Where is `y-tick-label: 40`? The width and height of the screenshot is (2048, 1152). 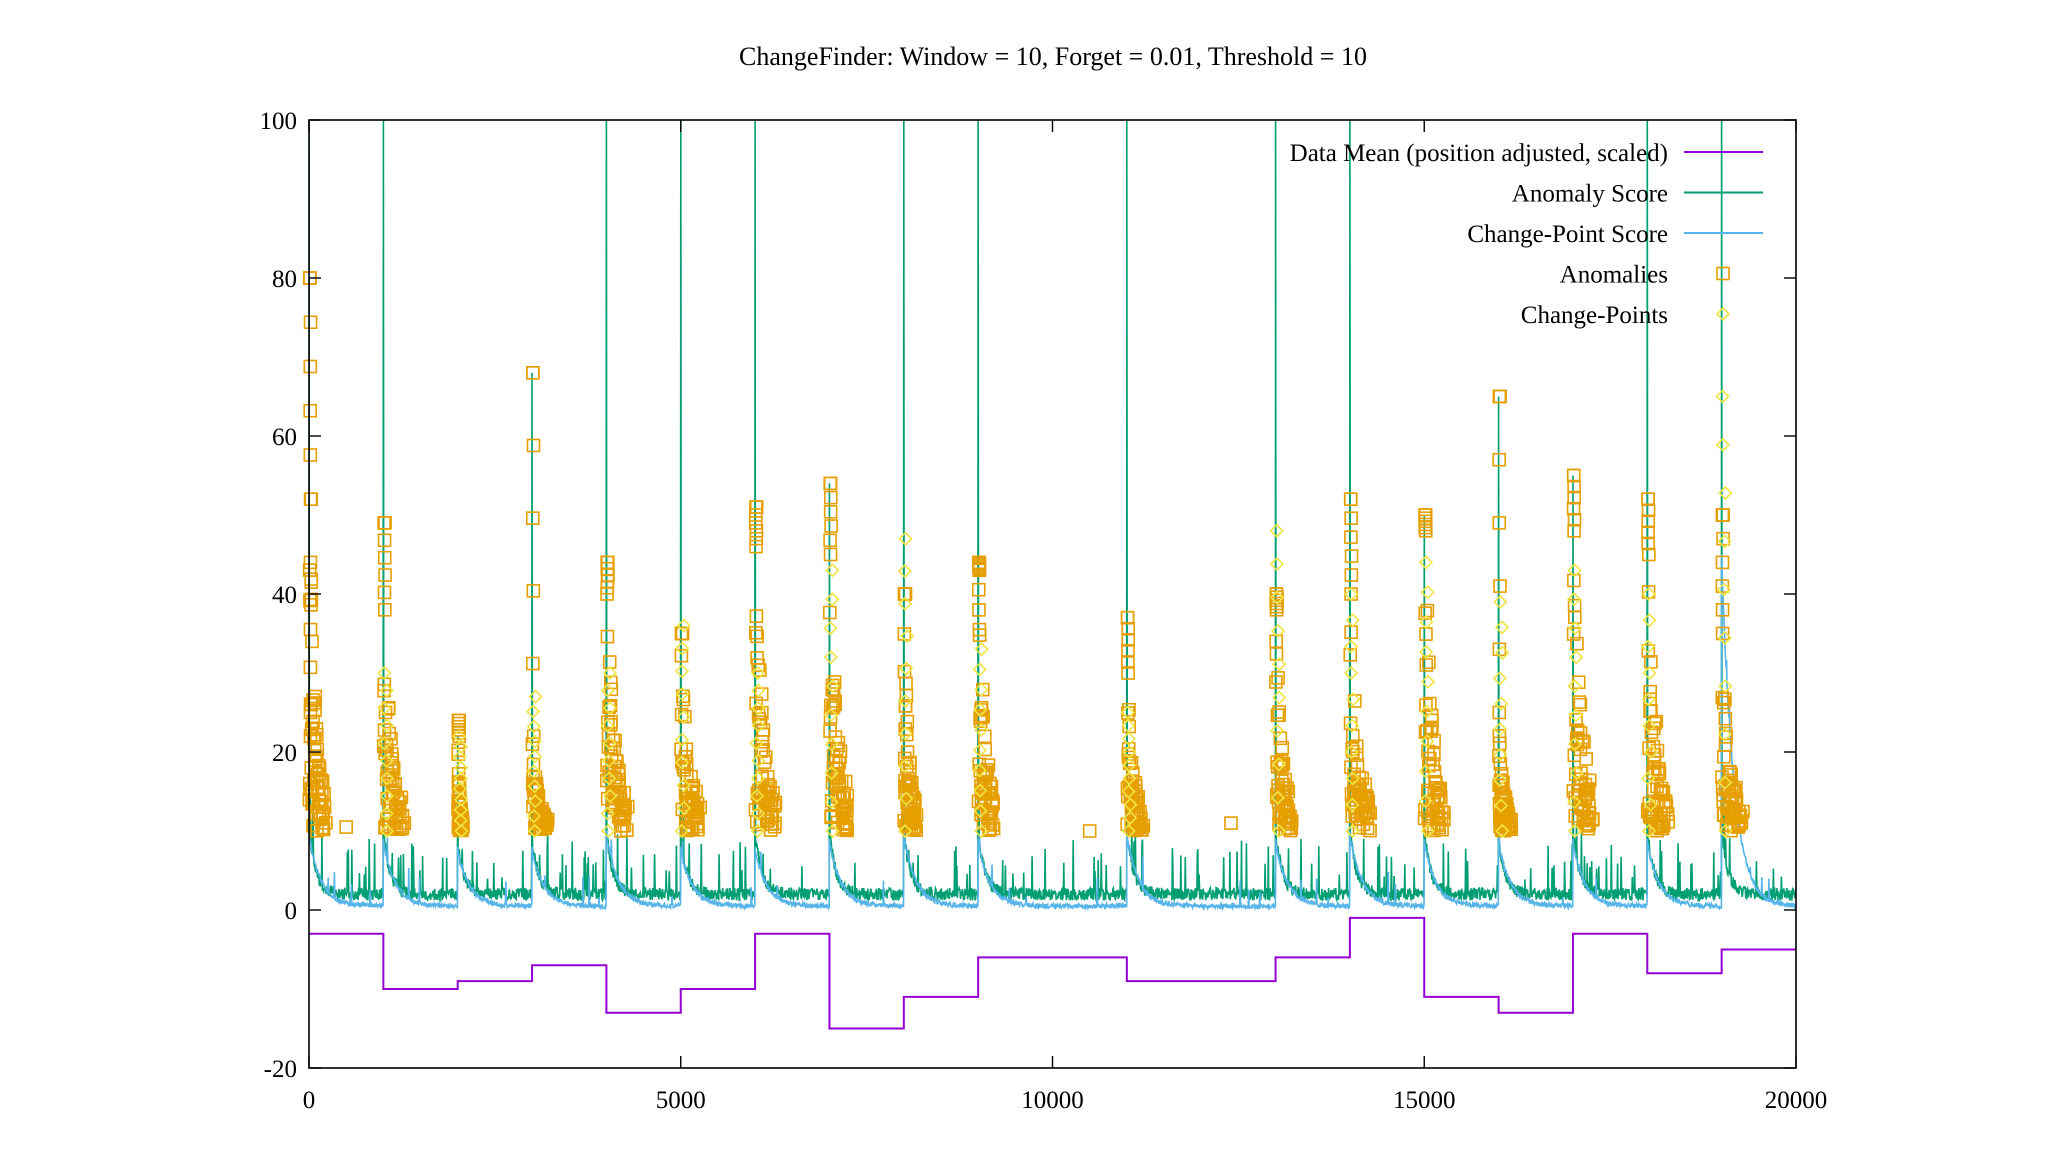
y-tick-label: 40 is located at coordinates (284, 595).